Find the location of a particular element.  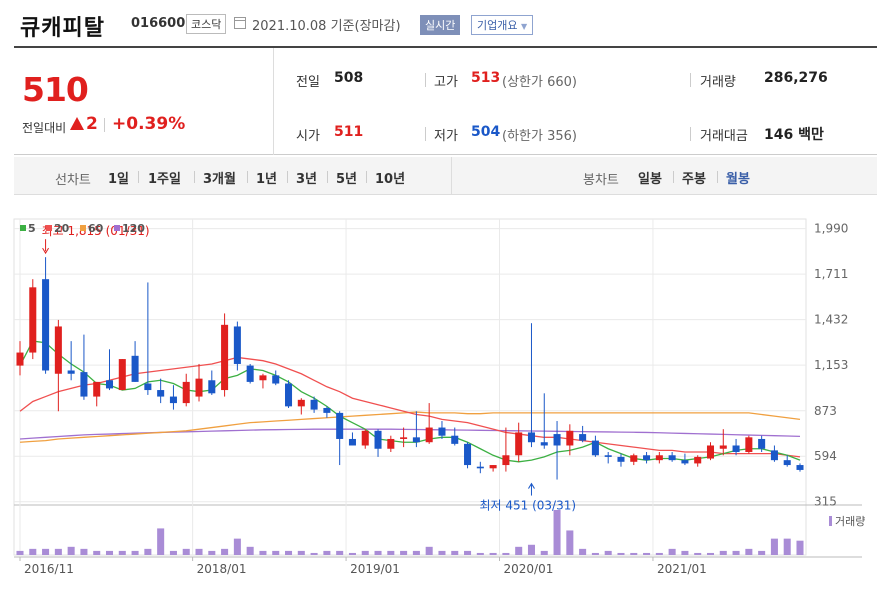

tab-3y: 3년 is located at coordinates (307, 179).